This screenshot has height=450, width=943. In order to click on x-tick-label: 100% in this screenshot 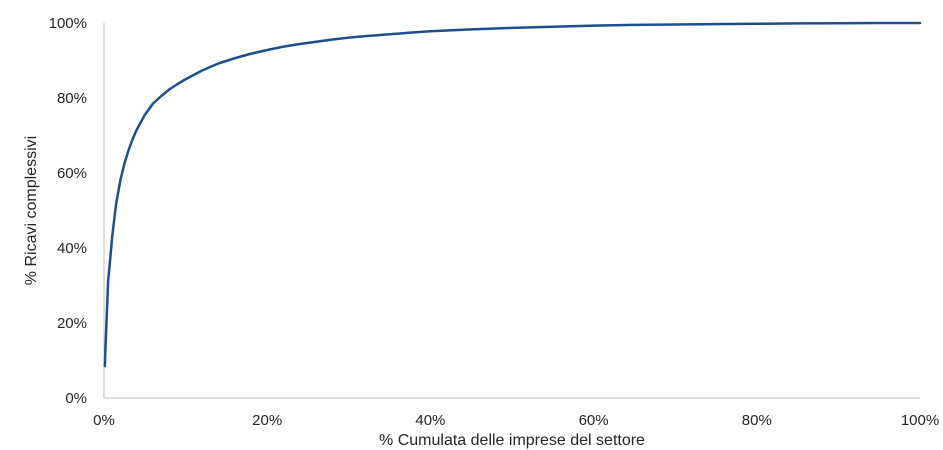, I will do `click(920, 420)`.